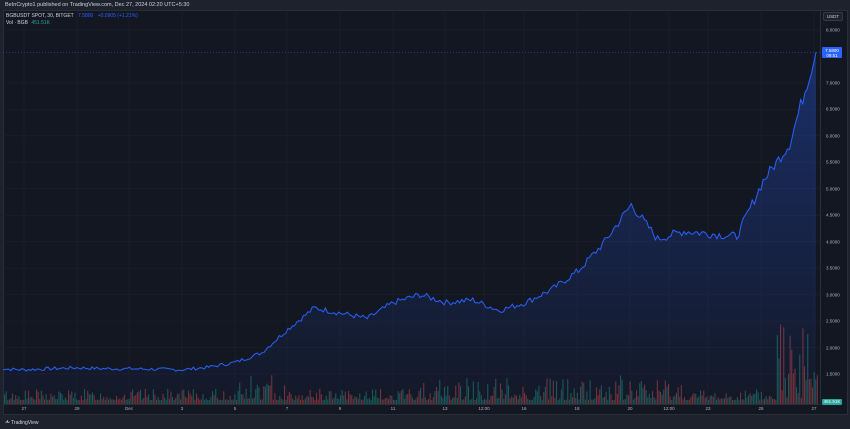 This screenshot has height=429, width=850. I want to click on x-tick-label: 29, so click(77, 408).